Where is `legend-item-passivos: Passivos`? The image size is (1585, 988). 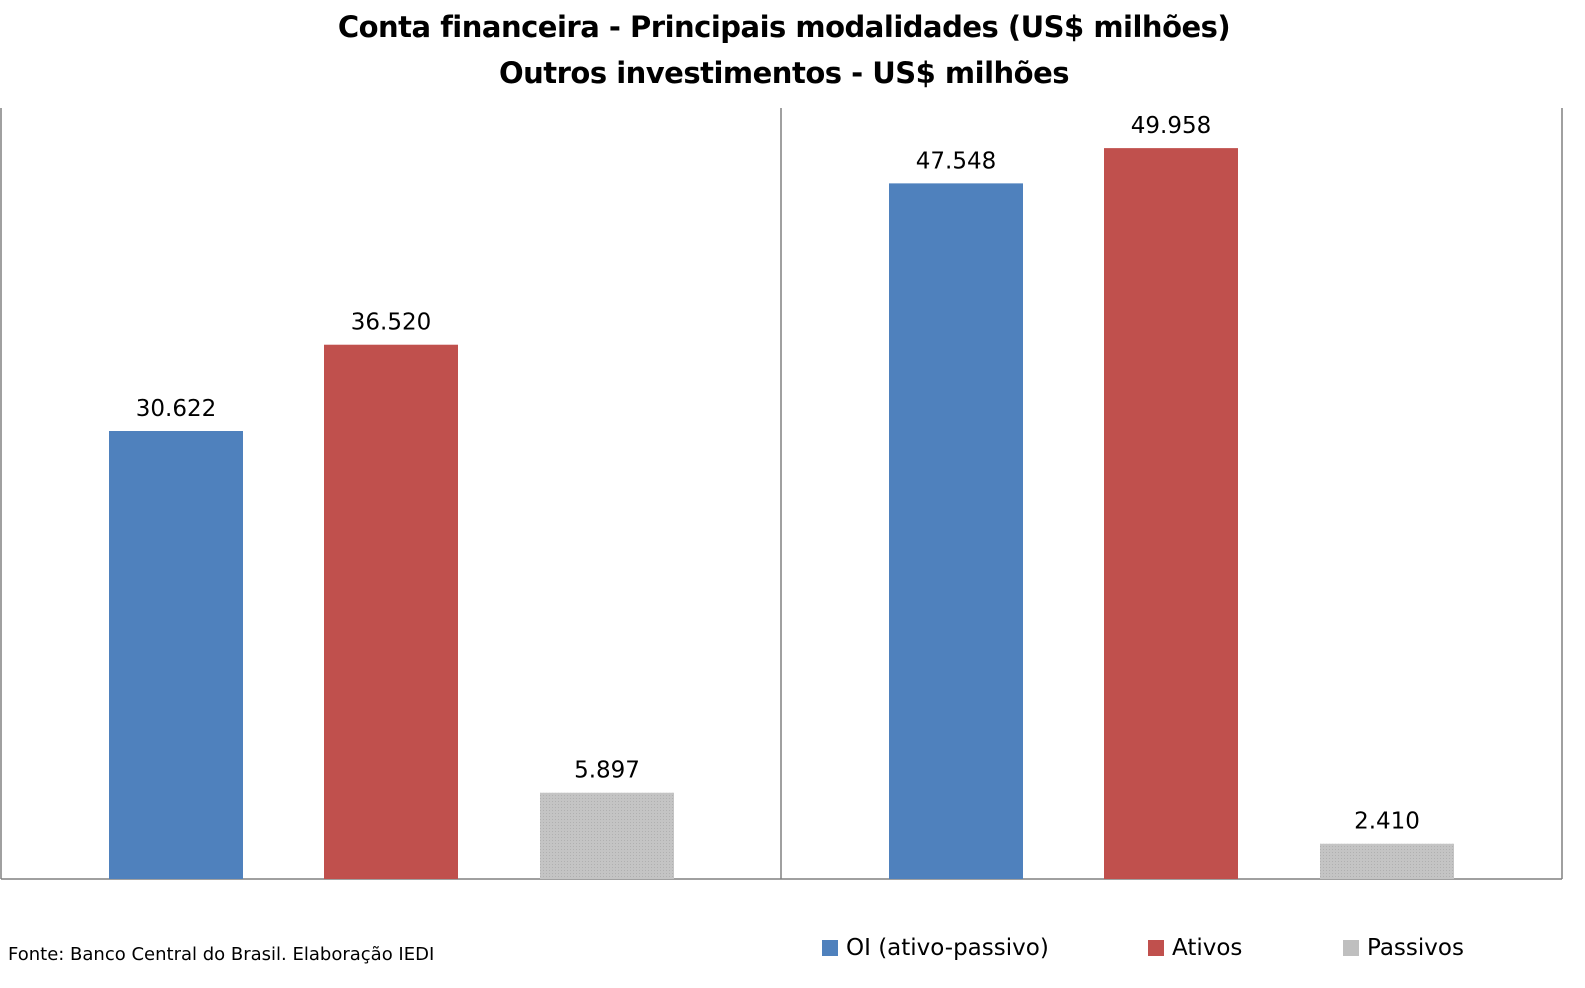
legend-item-passivos: Passivos is located at coordinates (1403, 948).